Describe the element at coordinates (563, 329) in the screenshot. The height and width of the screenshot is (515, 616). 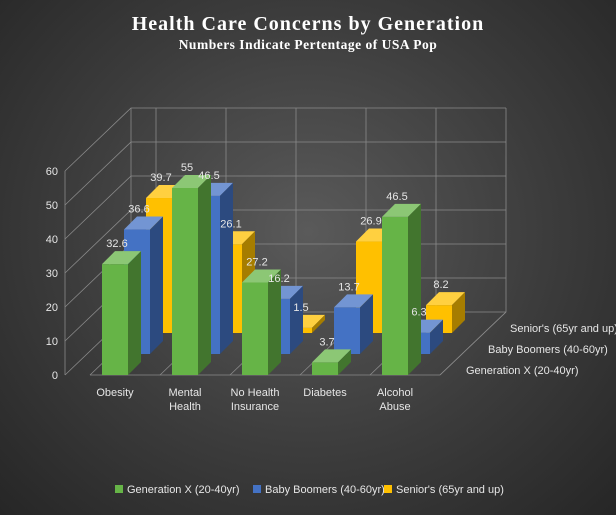
I see `series-axis-label: Senior's (65yr and up)` at that location.